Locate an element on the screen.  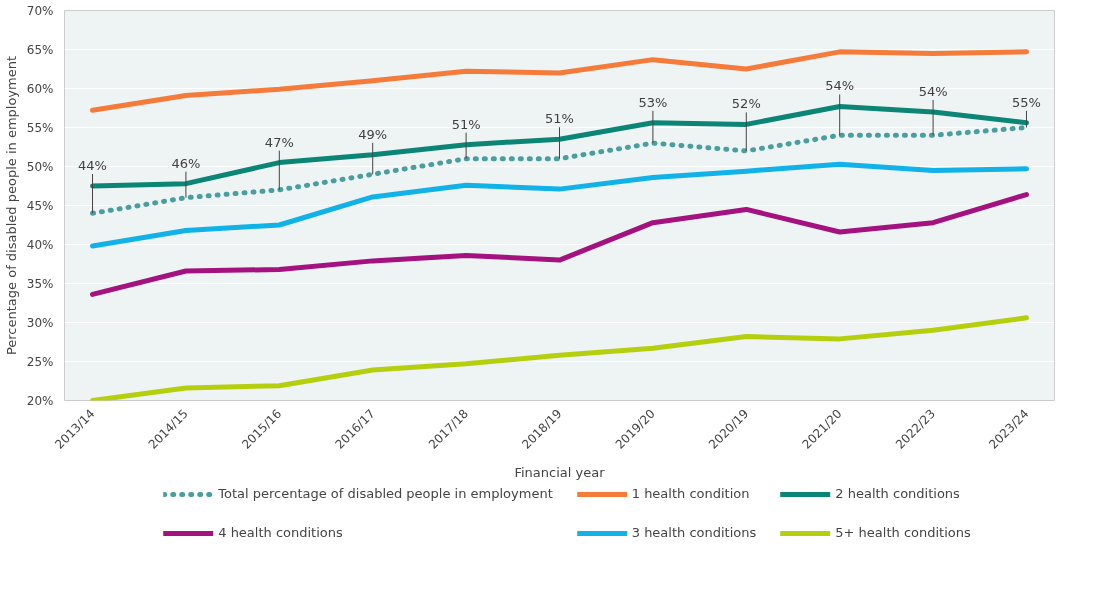
data-label: 47% is located at coordinates (279, 142).